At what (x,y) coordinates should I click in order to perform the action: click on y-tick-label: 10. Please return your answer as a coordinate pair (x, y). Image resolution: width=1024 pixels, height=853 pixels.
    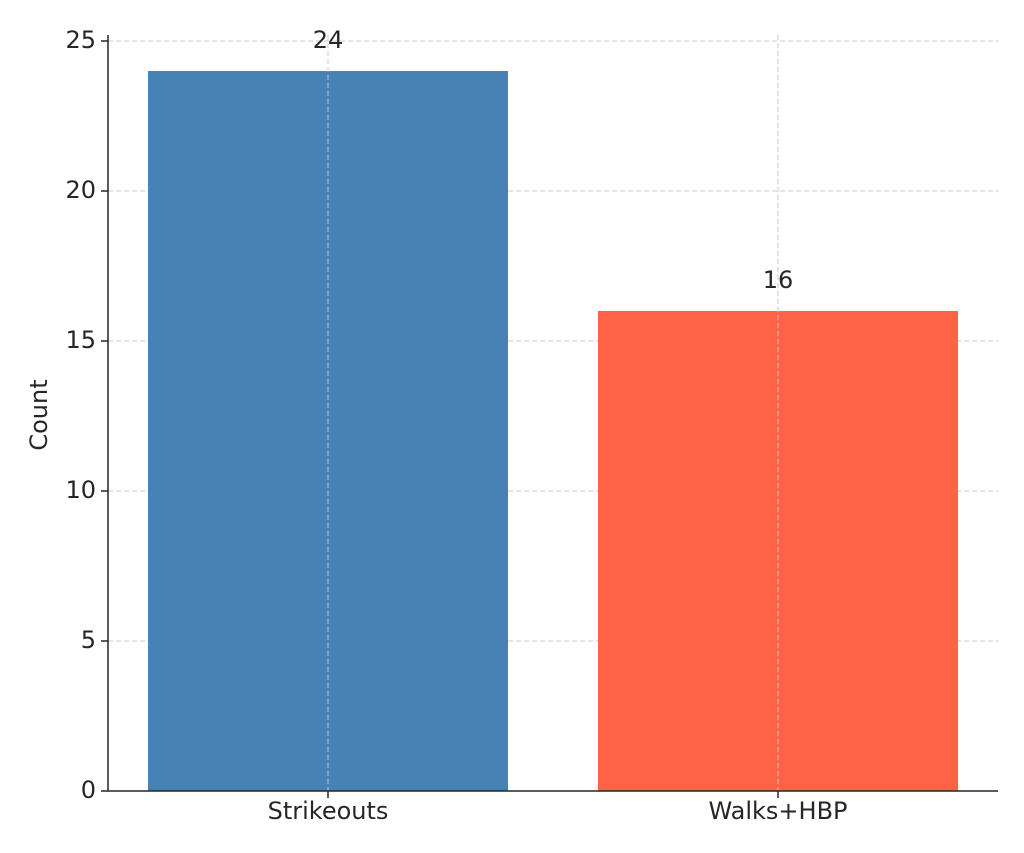
    Looking at the image, I should click on (80, 490).